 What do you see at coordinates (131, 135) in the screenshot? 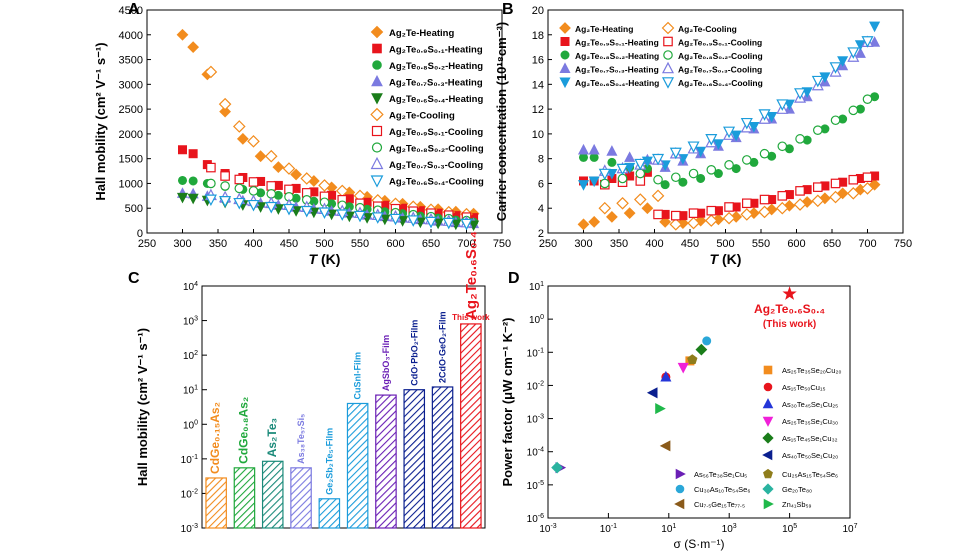
I see `y-tick-label: 2000` at bounding box center [131, 135].